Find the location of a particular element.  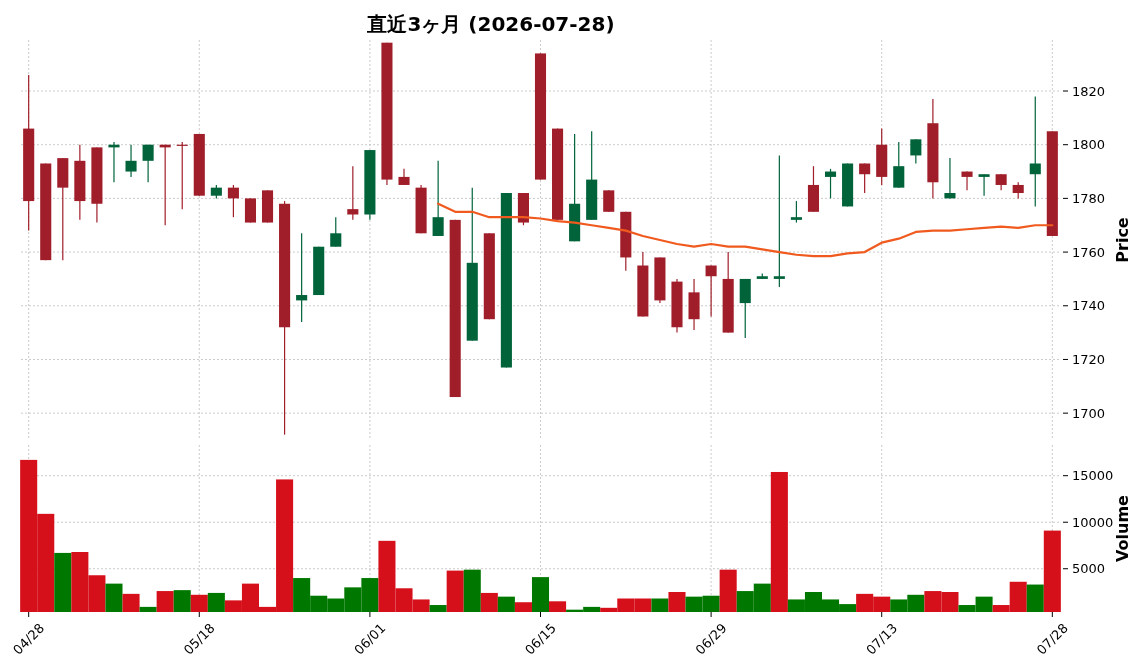

y-tick-label: 1780 is located at coordinates (1089, 198).